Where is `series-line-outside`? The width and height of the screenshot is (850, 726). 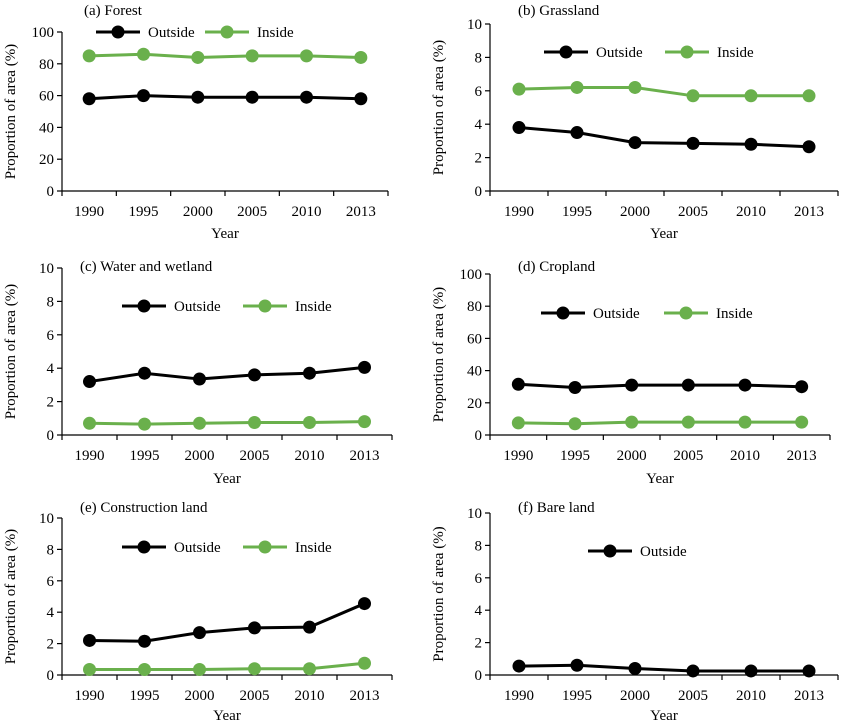 series-line-outside is located at coordinates (227, 374).